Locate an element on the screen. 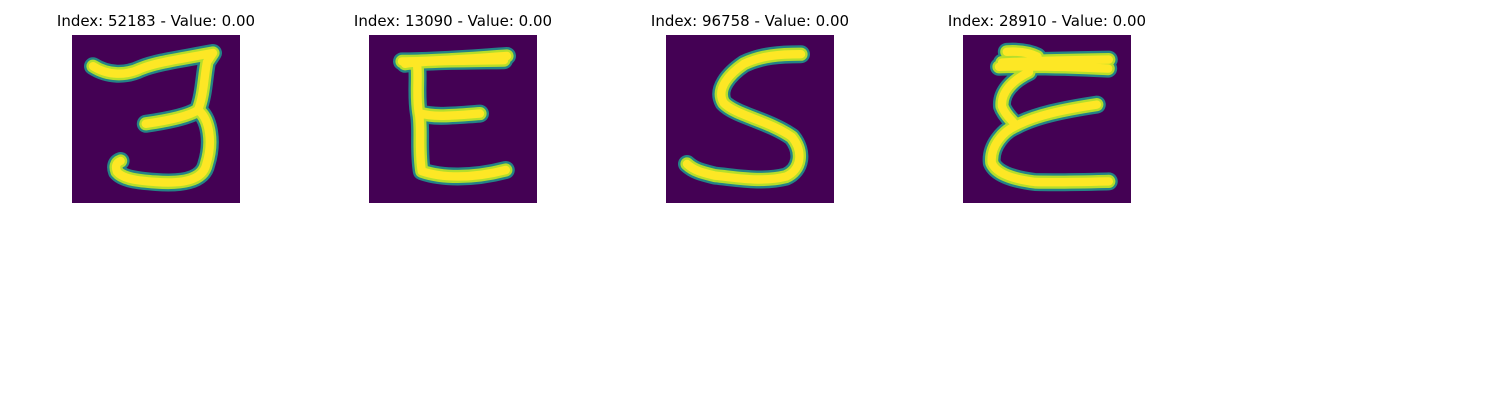  image-panel-2: Index: 13090 - Value: 0.00 is located at coordinates (453, 105).